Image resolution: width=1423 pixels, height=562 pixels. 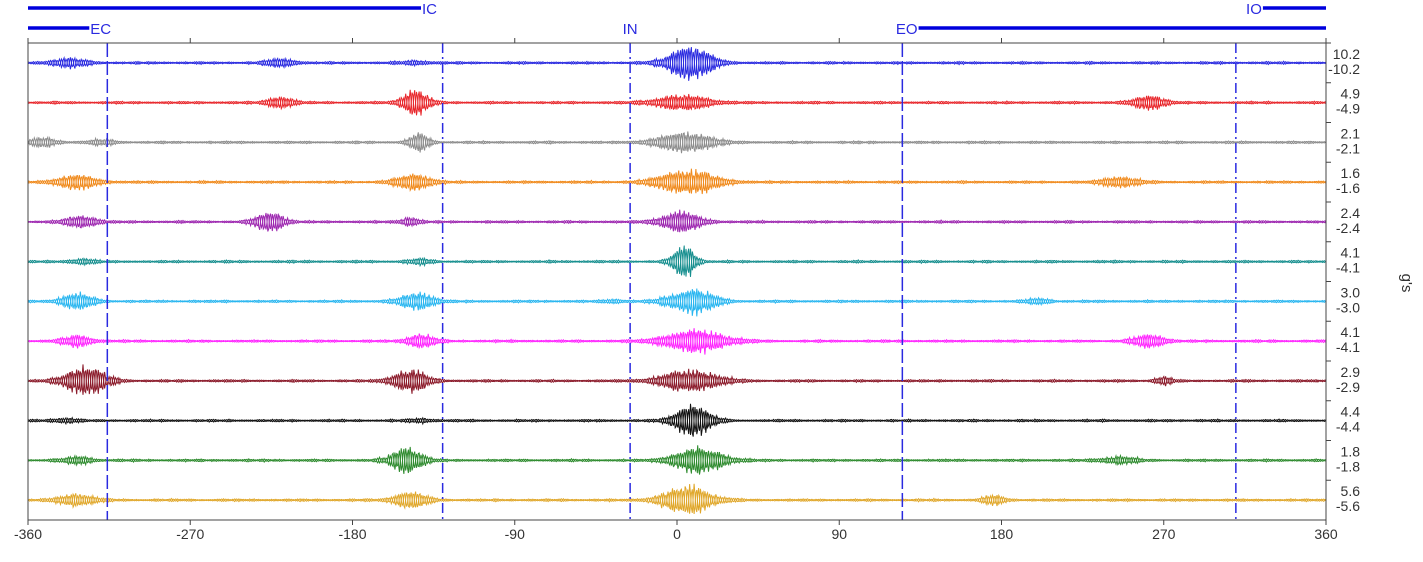 I want to click on channel-5-trace-mirror, so click(x=677, y=222).